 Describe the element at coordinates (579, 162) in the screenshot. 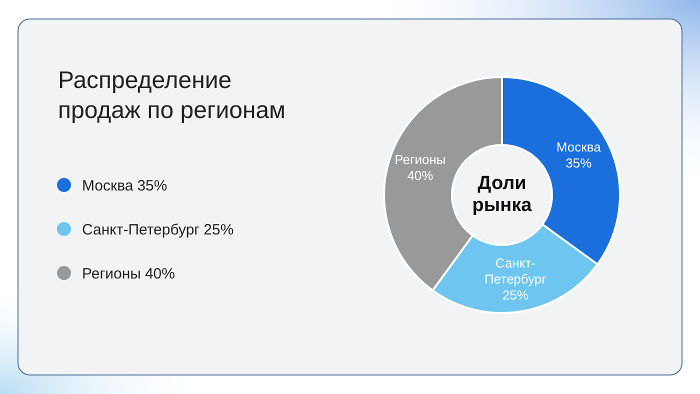

I see `data-label: 35%` at that location.